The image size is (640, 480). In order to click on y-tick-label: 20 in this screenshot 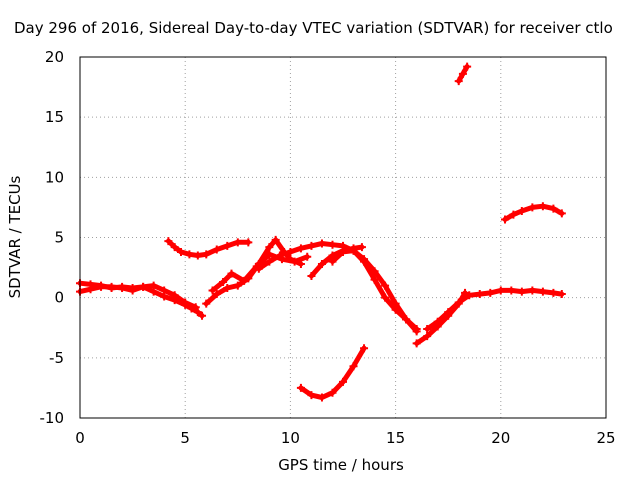, I will do `click(54, 57)`.